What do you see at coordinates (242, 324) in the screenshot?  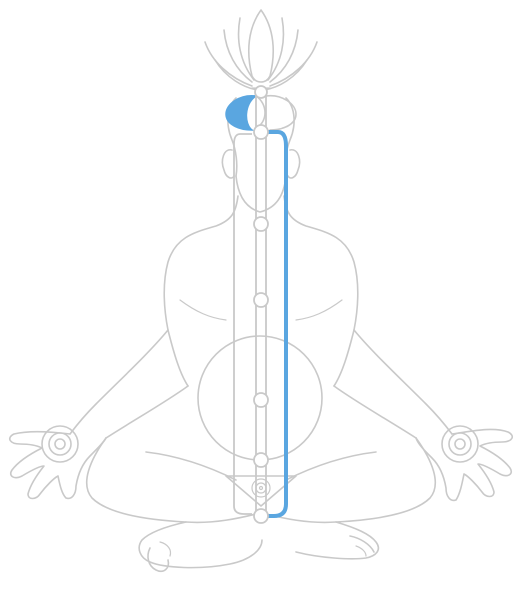 I see `side-channel-left` at bounding box center [242, 324].